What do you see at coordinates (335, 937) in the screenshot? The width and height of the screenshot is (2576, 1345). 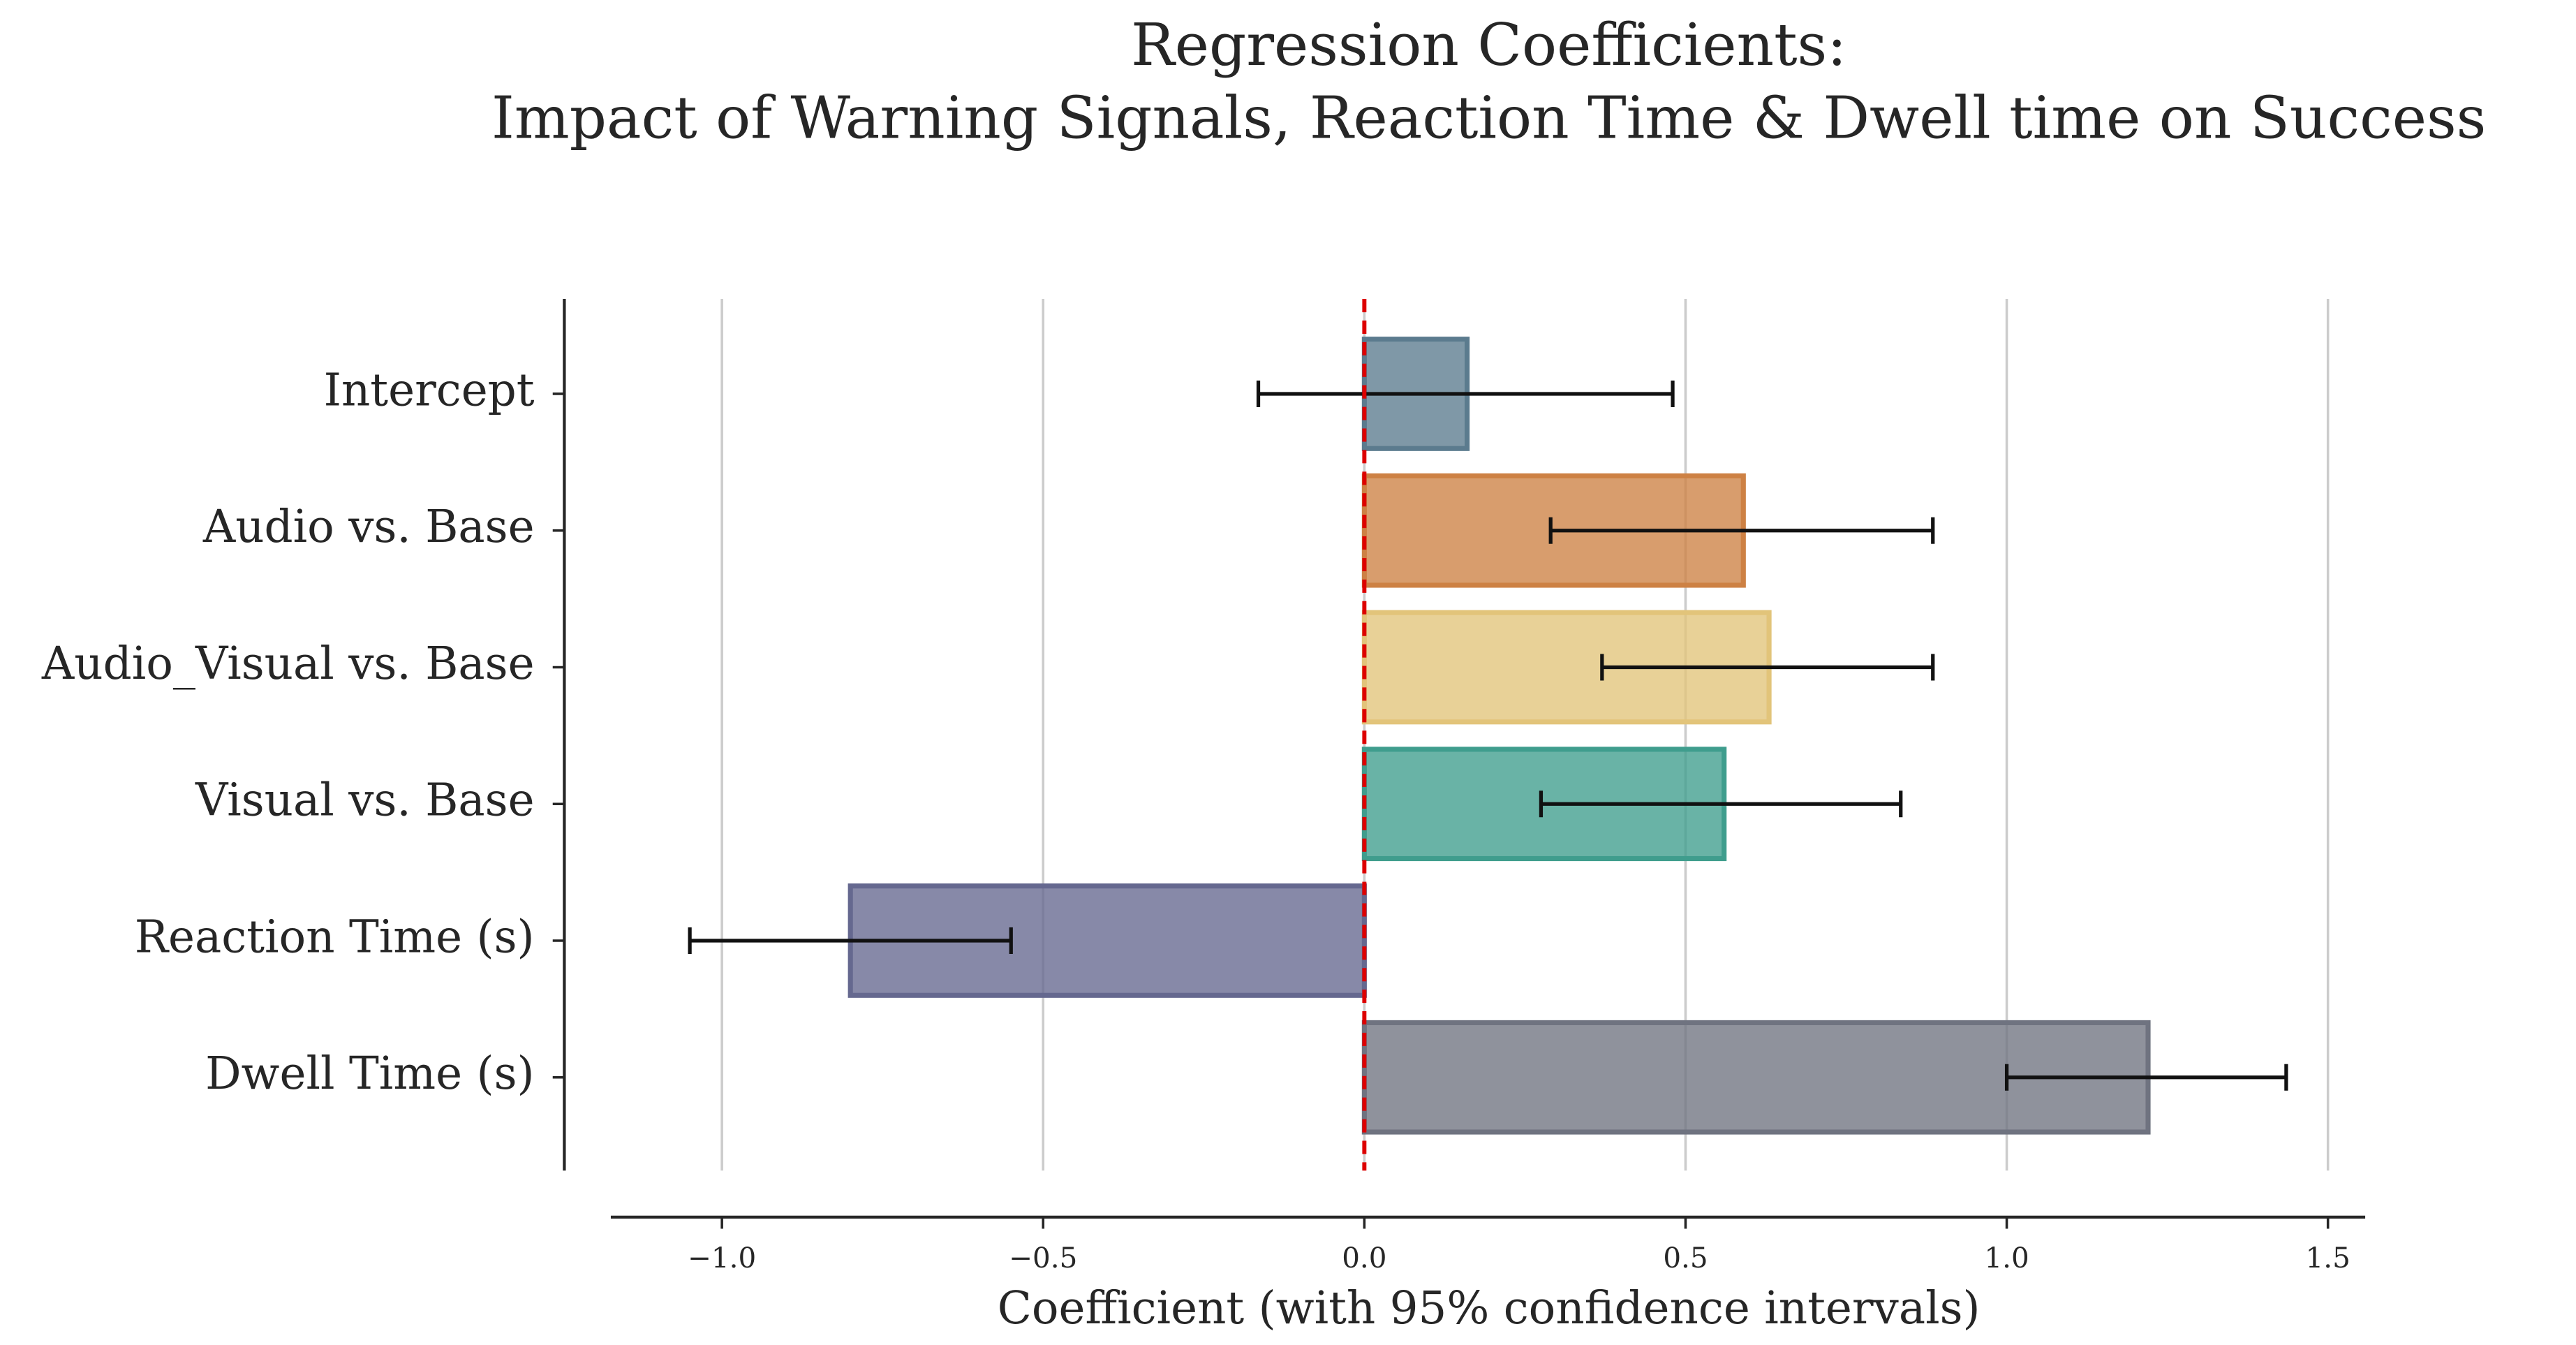 I see `y-tick-label: Reaction Time (s)` at bounding box center [335, 937].